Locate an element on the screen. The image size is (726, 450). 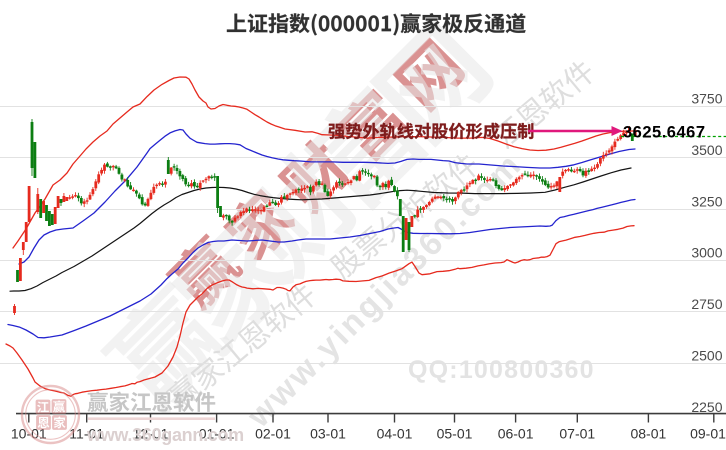
svg-text: 3250 is located at coordinates (706, 201).